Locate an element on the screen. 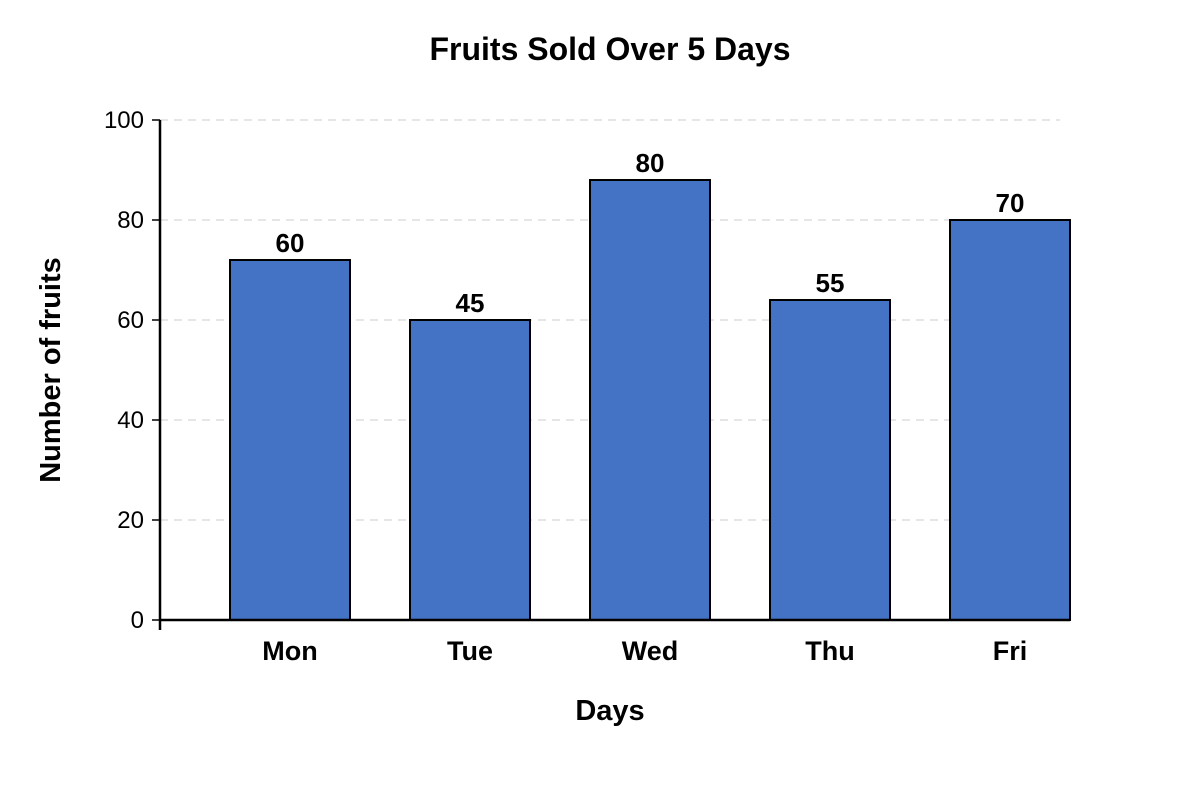  data-label-wed: 80 is located at coordinates (650, 163).